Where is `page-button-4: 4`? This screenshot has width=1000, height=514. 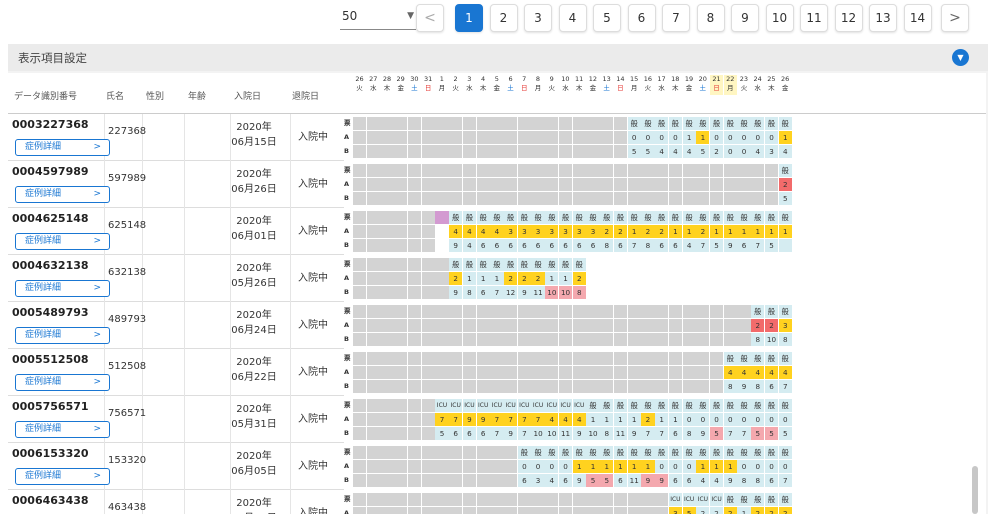
page-button-4: 4 is located at coordinates (572, 18).